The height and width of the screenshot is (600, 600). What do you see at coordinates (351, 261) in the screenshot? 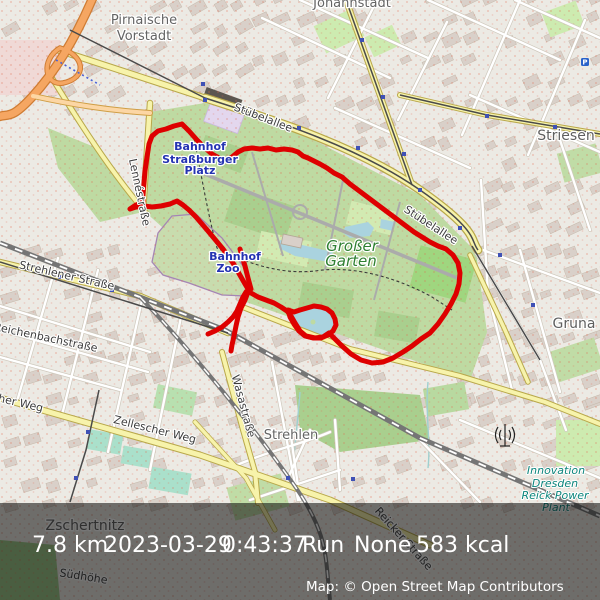
I see `svg-text: Garten` at bounding box center [351, 261].